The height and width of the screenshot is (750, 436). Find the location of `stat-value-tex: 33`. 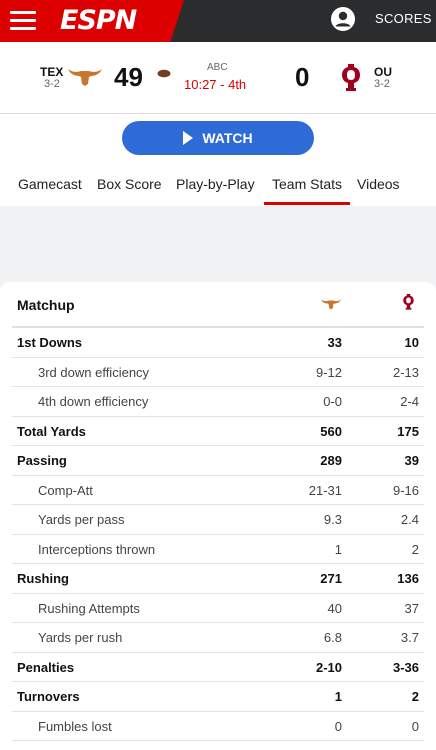

stat-value-tex: 33 is located at coordinates (334, 342).